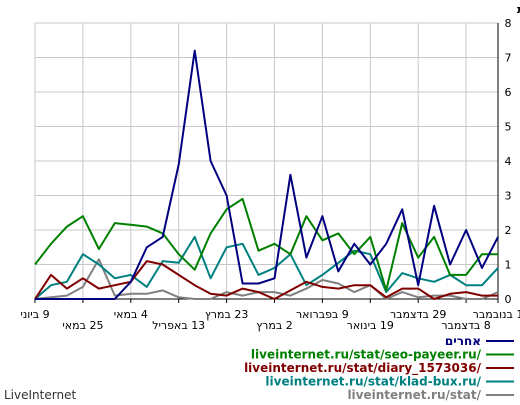  I want to click on y-tick-label: 4, so click(508, 161).